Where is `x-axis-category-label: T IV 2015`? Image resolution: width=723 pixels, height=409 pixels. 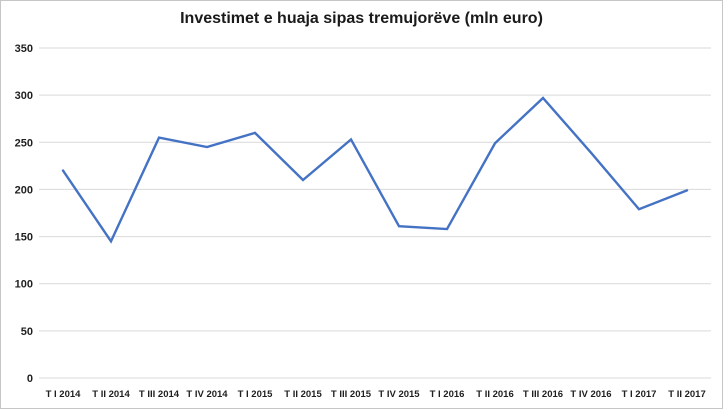 x-axis-category-label: T IV 2015 is located at coordinates (399, 394).